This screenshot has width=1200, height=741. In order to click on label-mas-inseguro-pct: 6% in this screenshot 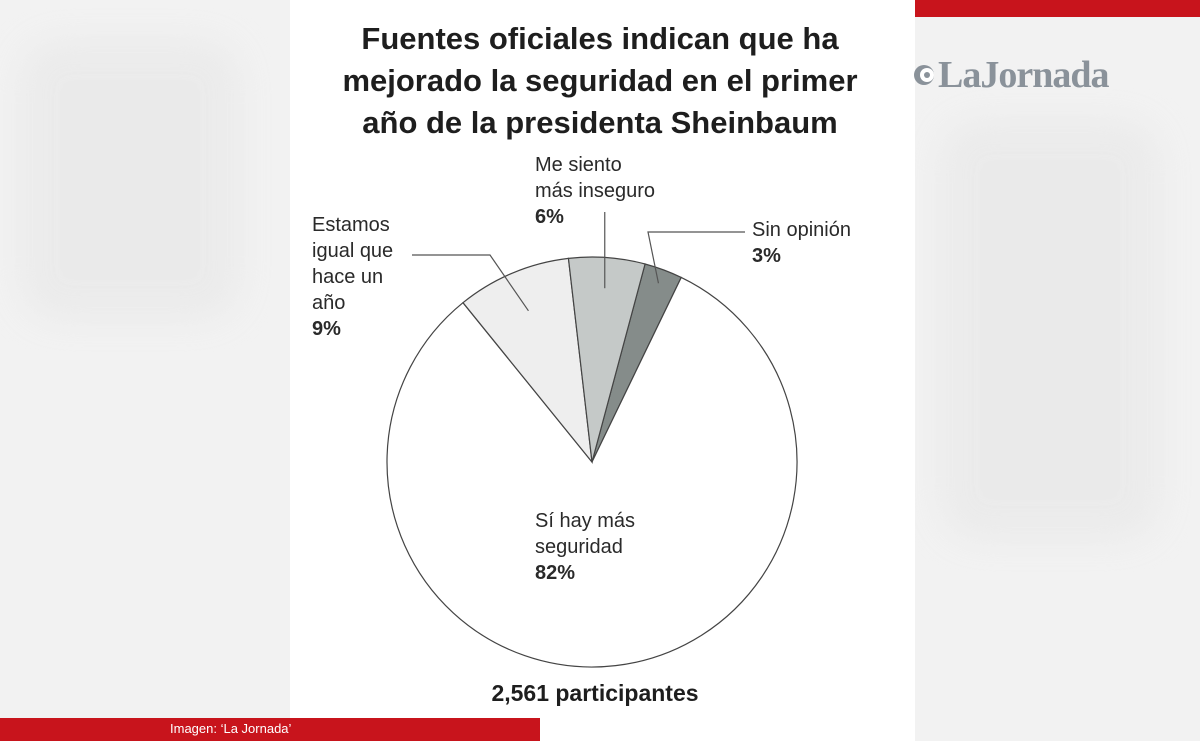, I will do `click(549, 217)`.